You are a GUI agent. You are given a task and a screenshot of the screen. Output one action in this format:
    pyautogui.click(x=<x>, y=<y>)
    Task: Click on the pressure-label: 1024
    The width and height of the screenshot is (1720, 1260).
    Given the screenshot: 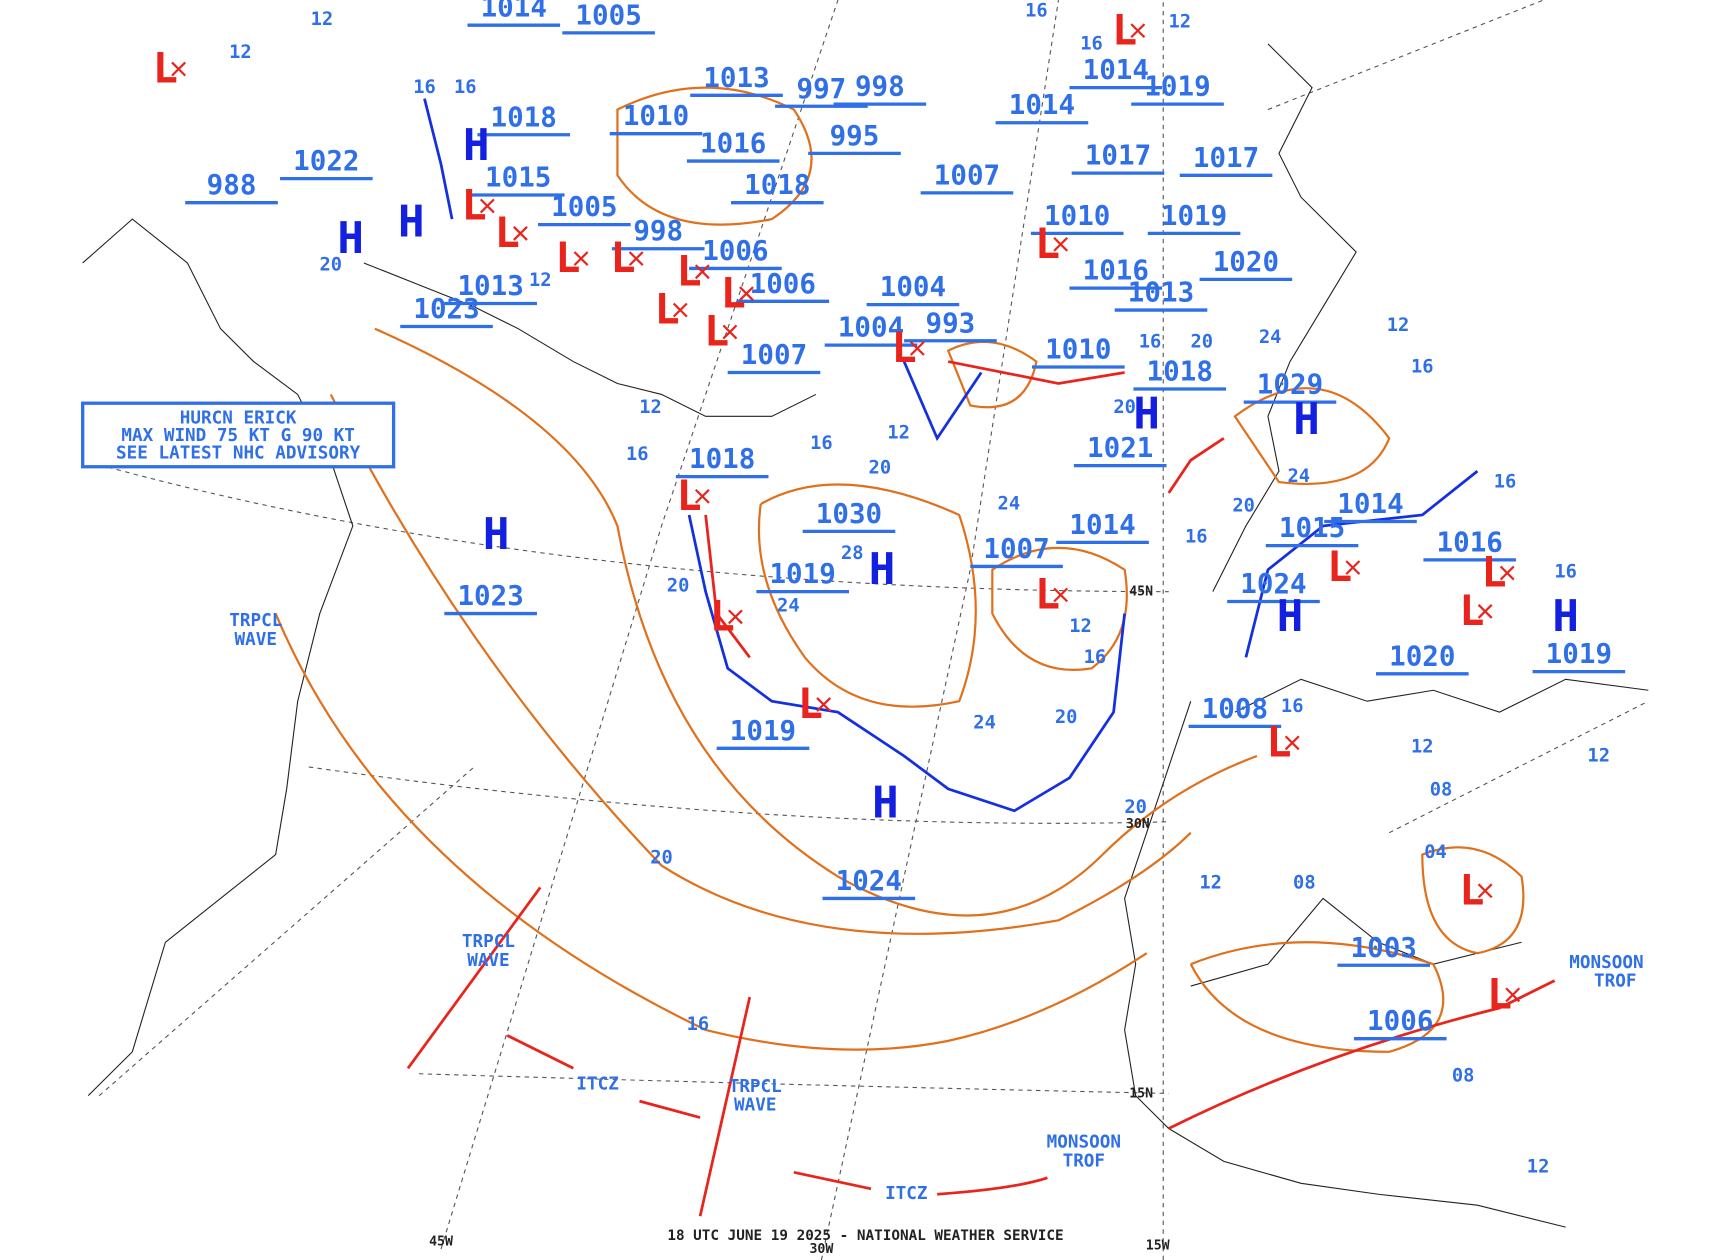 What is the action you would take?
    pyautogui.click(x=1273, y=584)
    